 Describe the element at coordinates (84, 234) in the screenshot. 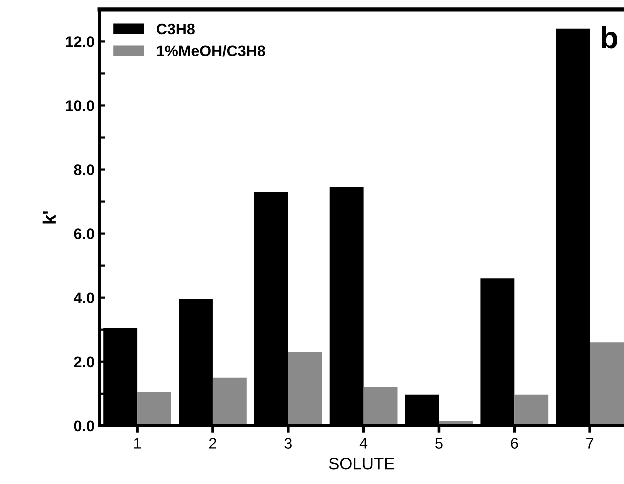

I see `y-tick-label: 6.0` at that location.